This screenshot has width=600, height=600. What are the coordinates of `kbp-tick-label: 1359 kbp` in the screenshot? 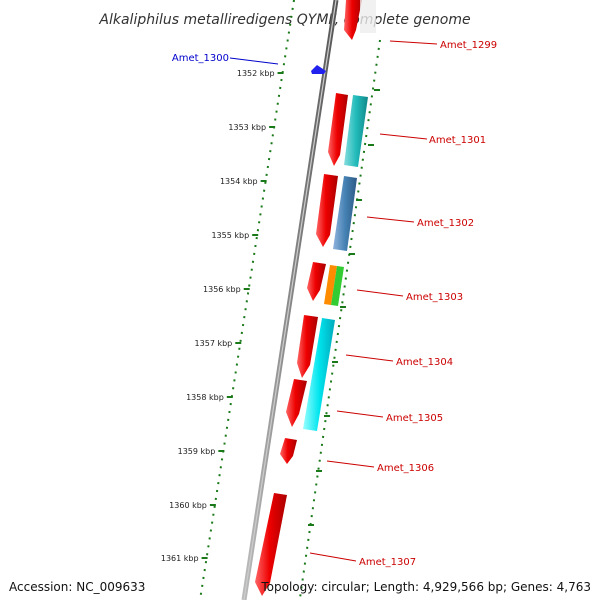 It's located at (197, 451).